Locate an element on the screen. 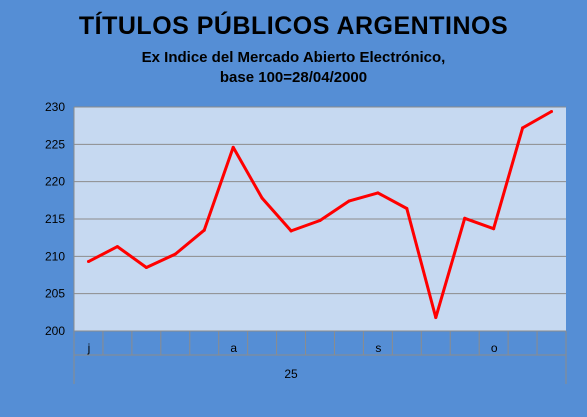 This screenshot has height=417, width=587. y-tick-label: 210 is located at coordinates (55, 256).